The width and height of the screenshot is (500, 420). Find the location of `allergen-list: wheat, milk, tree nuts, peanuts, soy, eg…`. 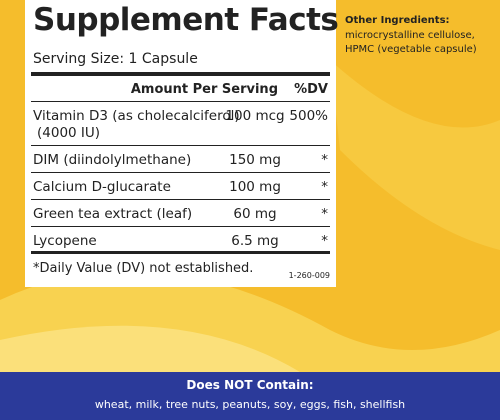

allergen-list: wheat, milk, tree nuts, peanuts, soy, eg… is located at coordinates (250, 404).